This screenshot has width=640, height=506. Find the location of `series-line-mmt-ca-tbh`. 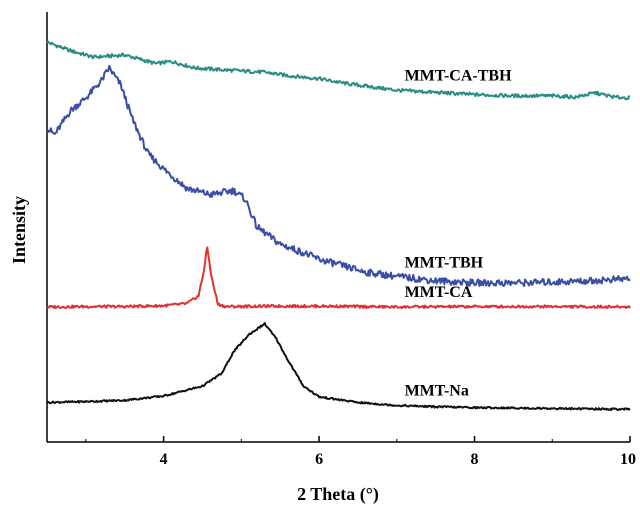

series-line-mmt-ca-tbh is located at coordinates (338, 71).